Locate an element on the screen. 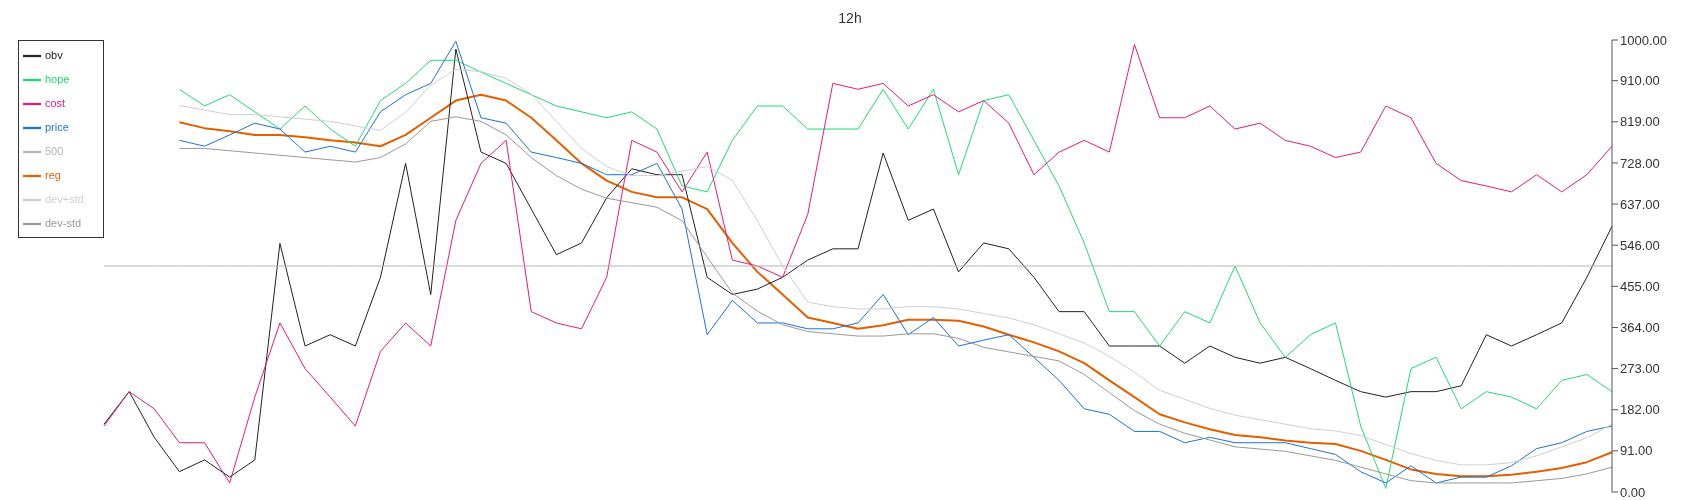 This screenshot has width=1700, height=500. legend-label: hope is located at coordinates (57, 79).